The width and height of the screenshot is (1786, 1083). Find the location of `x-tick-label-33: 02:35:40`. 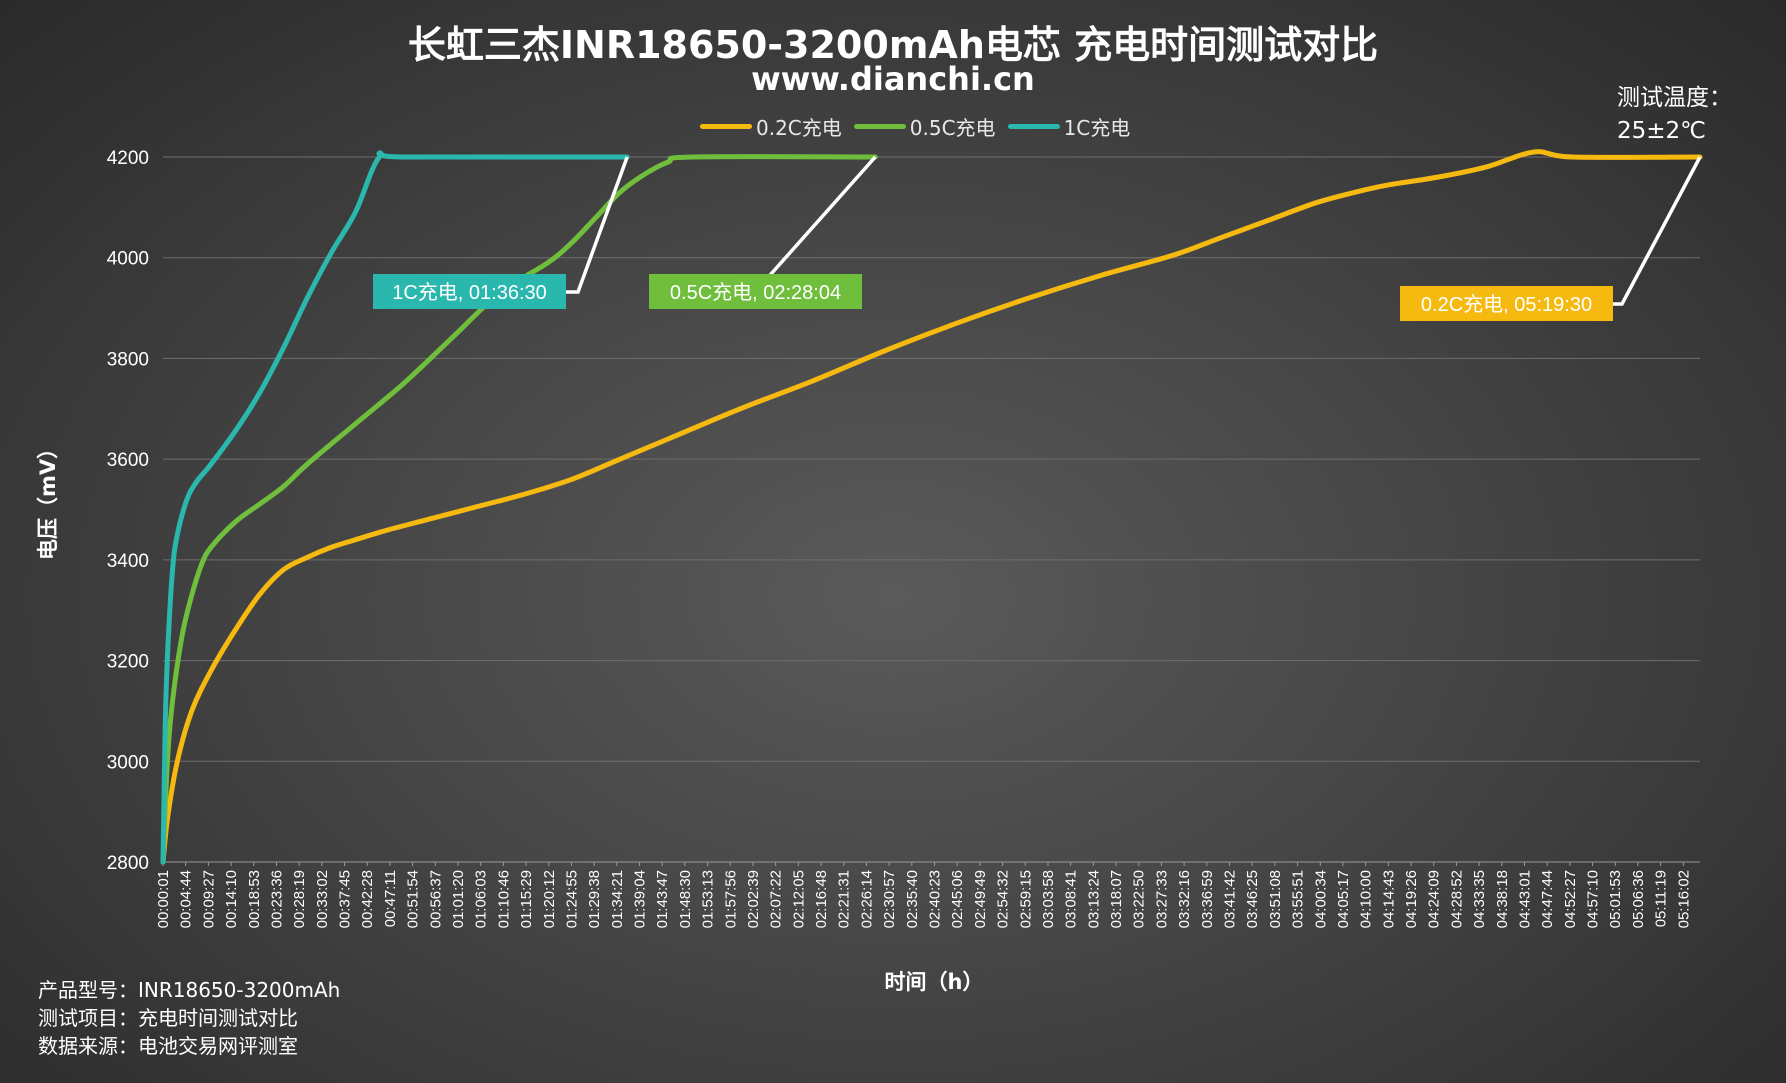

x-tick-label-33: 02:35:40 is located at coordinates (912, 899).